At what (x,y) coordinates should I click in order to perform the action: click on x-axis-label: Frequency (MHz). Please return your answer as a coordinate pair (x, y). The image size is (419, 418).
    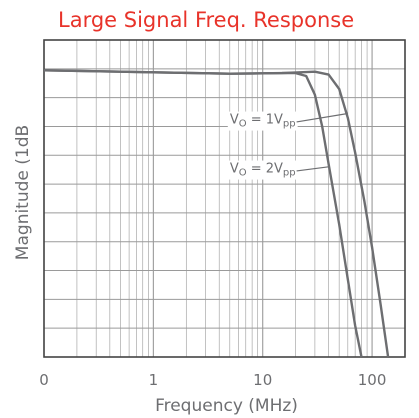
    Looking at the image, I should click on (226, 406).